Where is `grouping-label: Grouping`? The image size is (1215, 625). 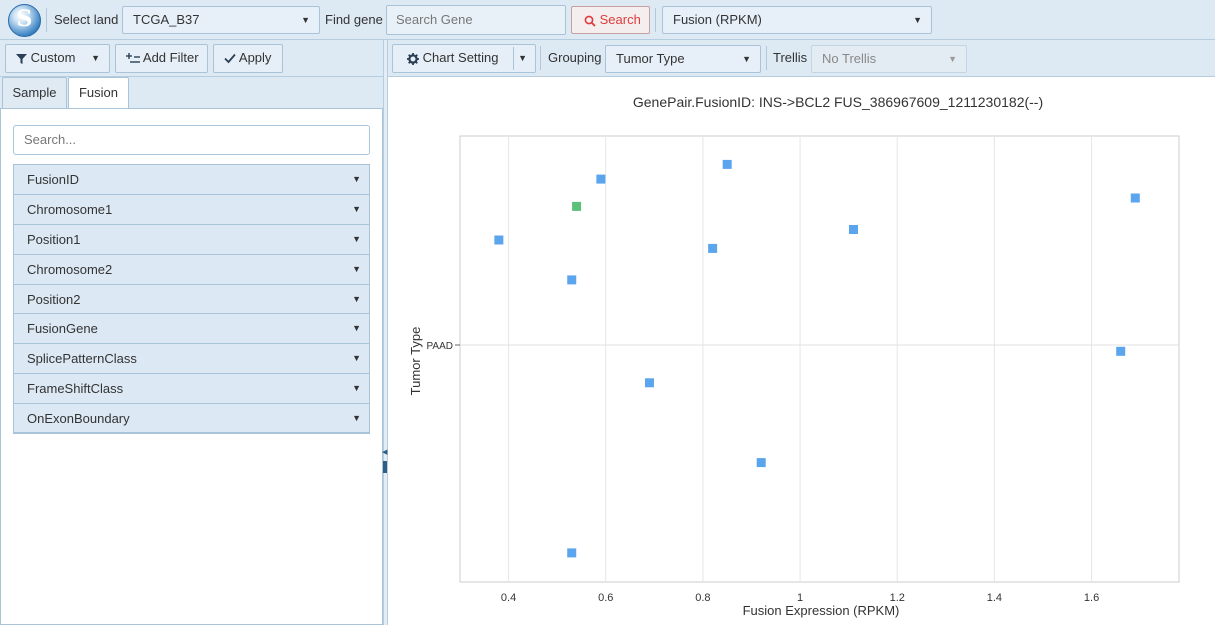 grouping-label: Grouping is located at coordinates (575, 57).